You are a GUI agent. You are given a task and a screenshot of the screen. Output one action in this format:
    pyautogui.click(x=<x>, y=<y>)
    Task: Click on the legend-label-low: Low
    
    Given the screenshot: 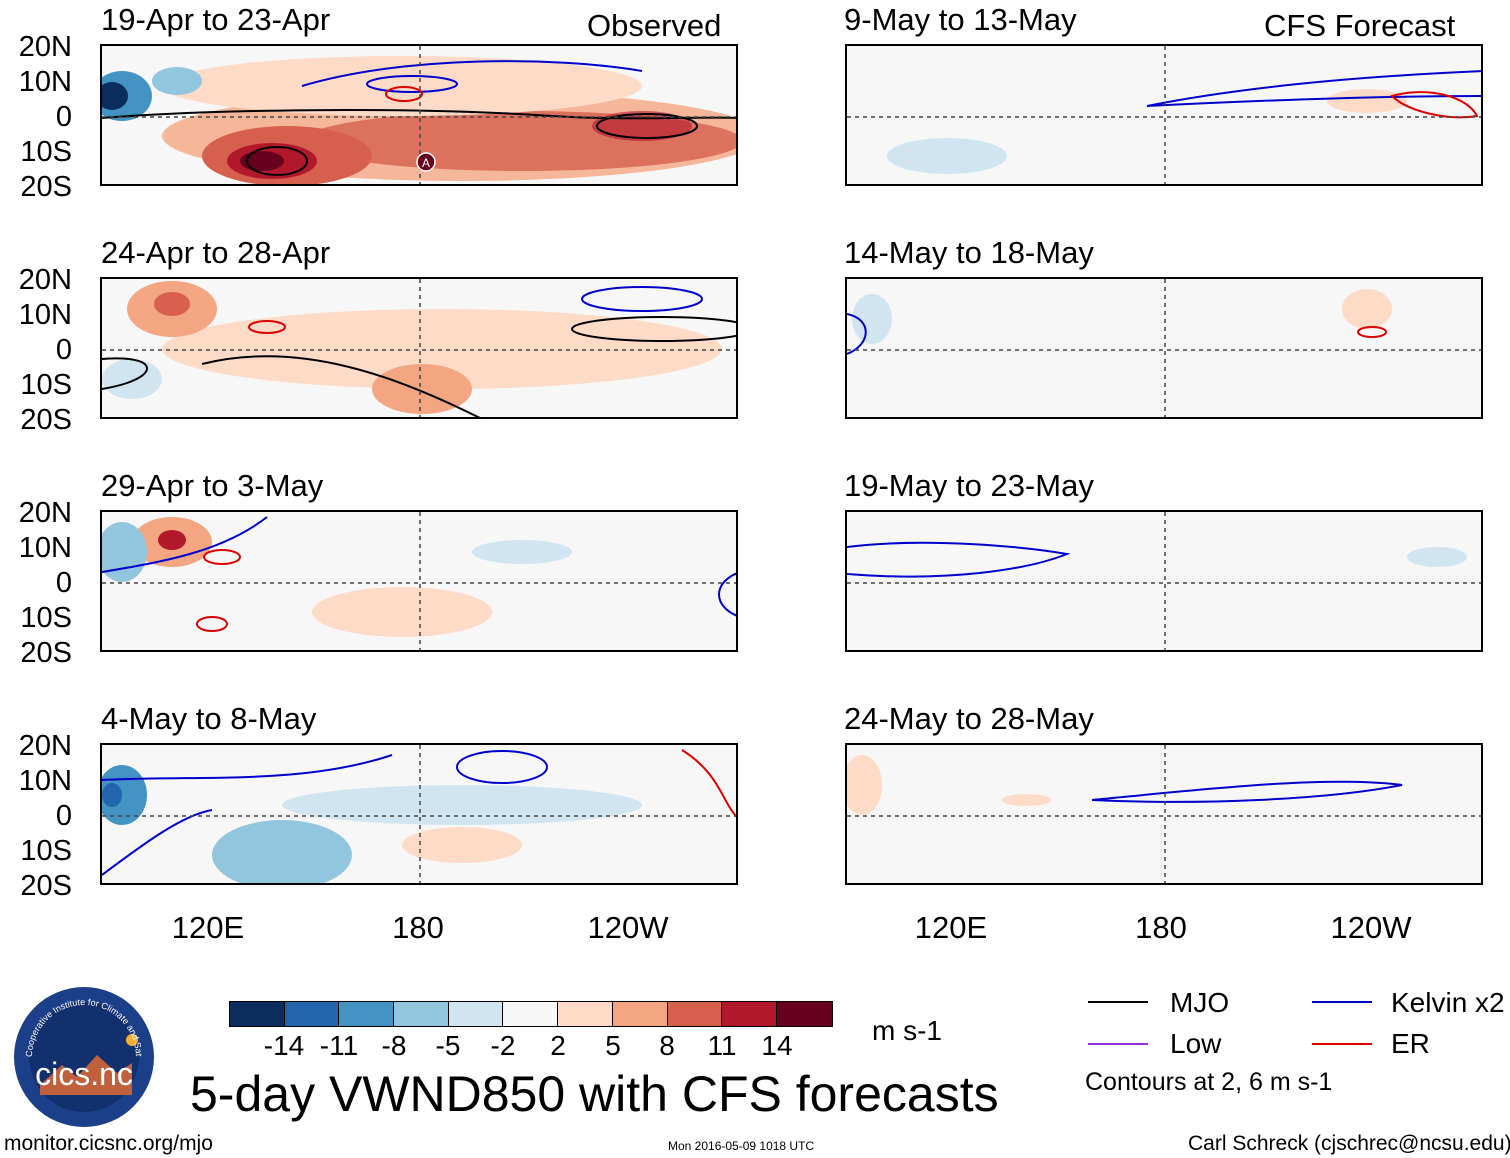 What is the action you would take?
    pyautogui.click(x=1196, y=1043)
    